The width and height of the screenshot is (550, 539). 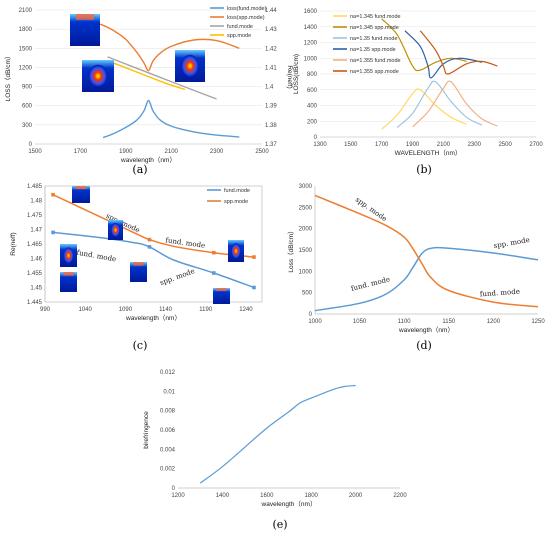 I want to click on y-tick-label: 1.48, so click(x=36, y=202).